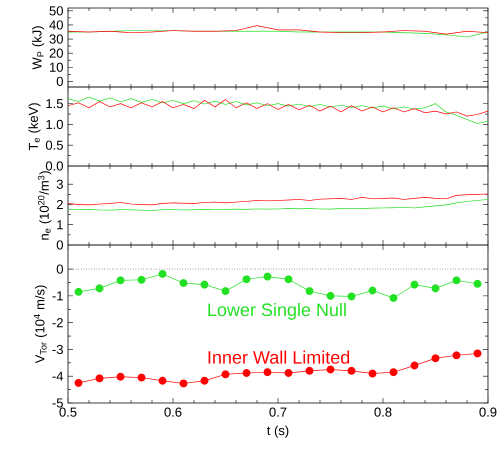  I want to click on series-label: Lower Single Null, so click(277, 311).